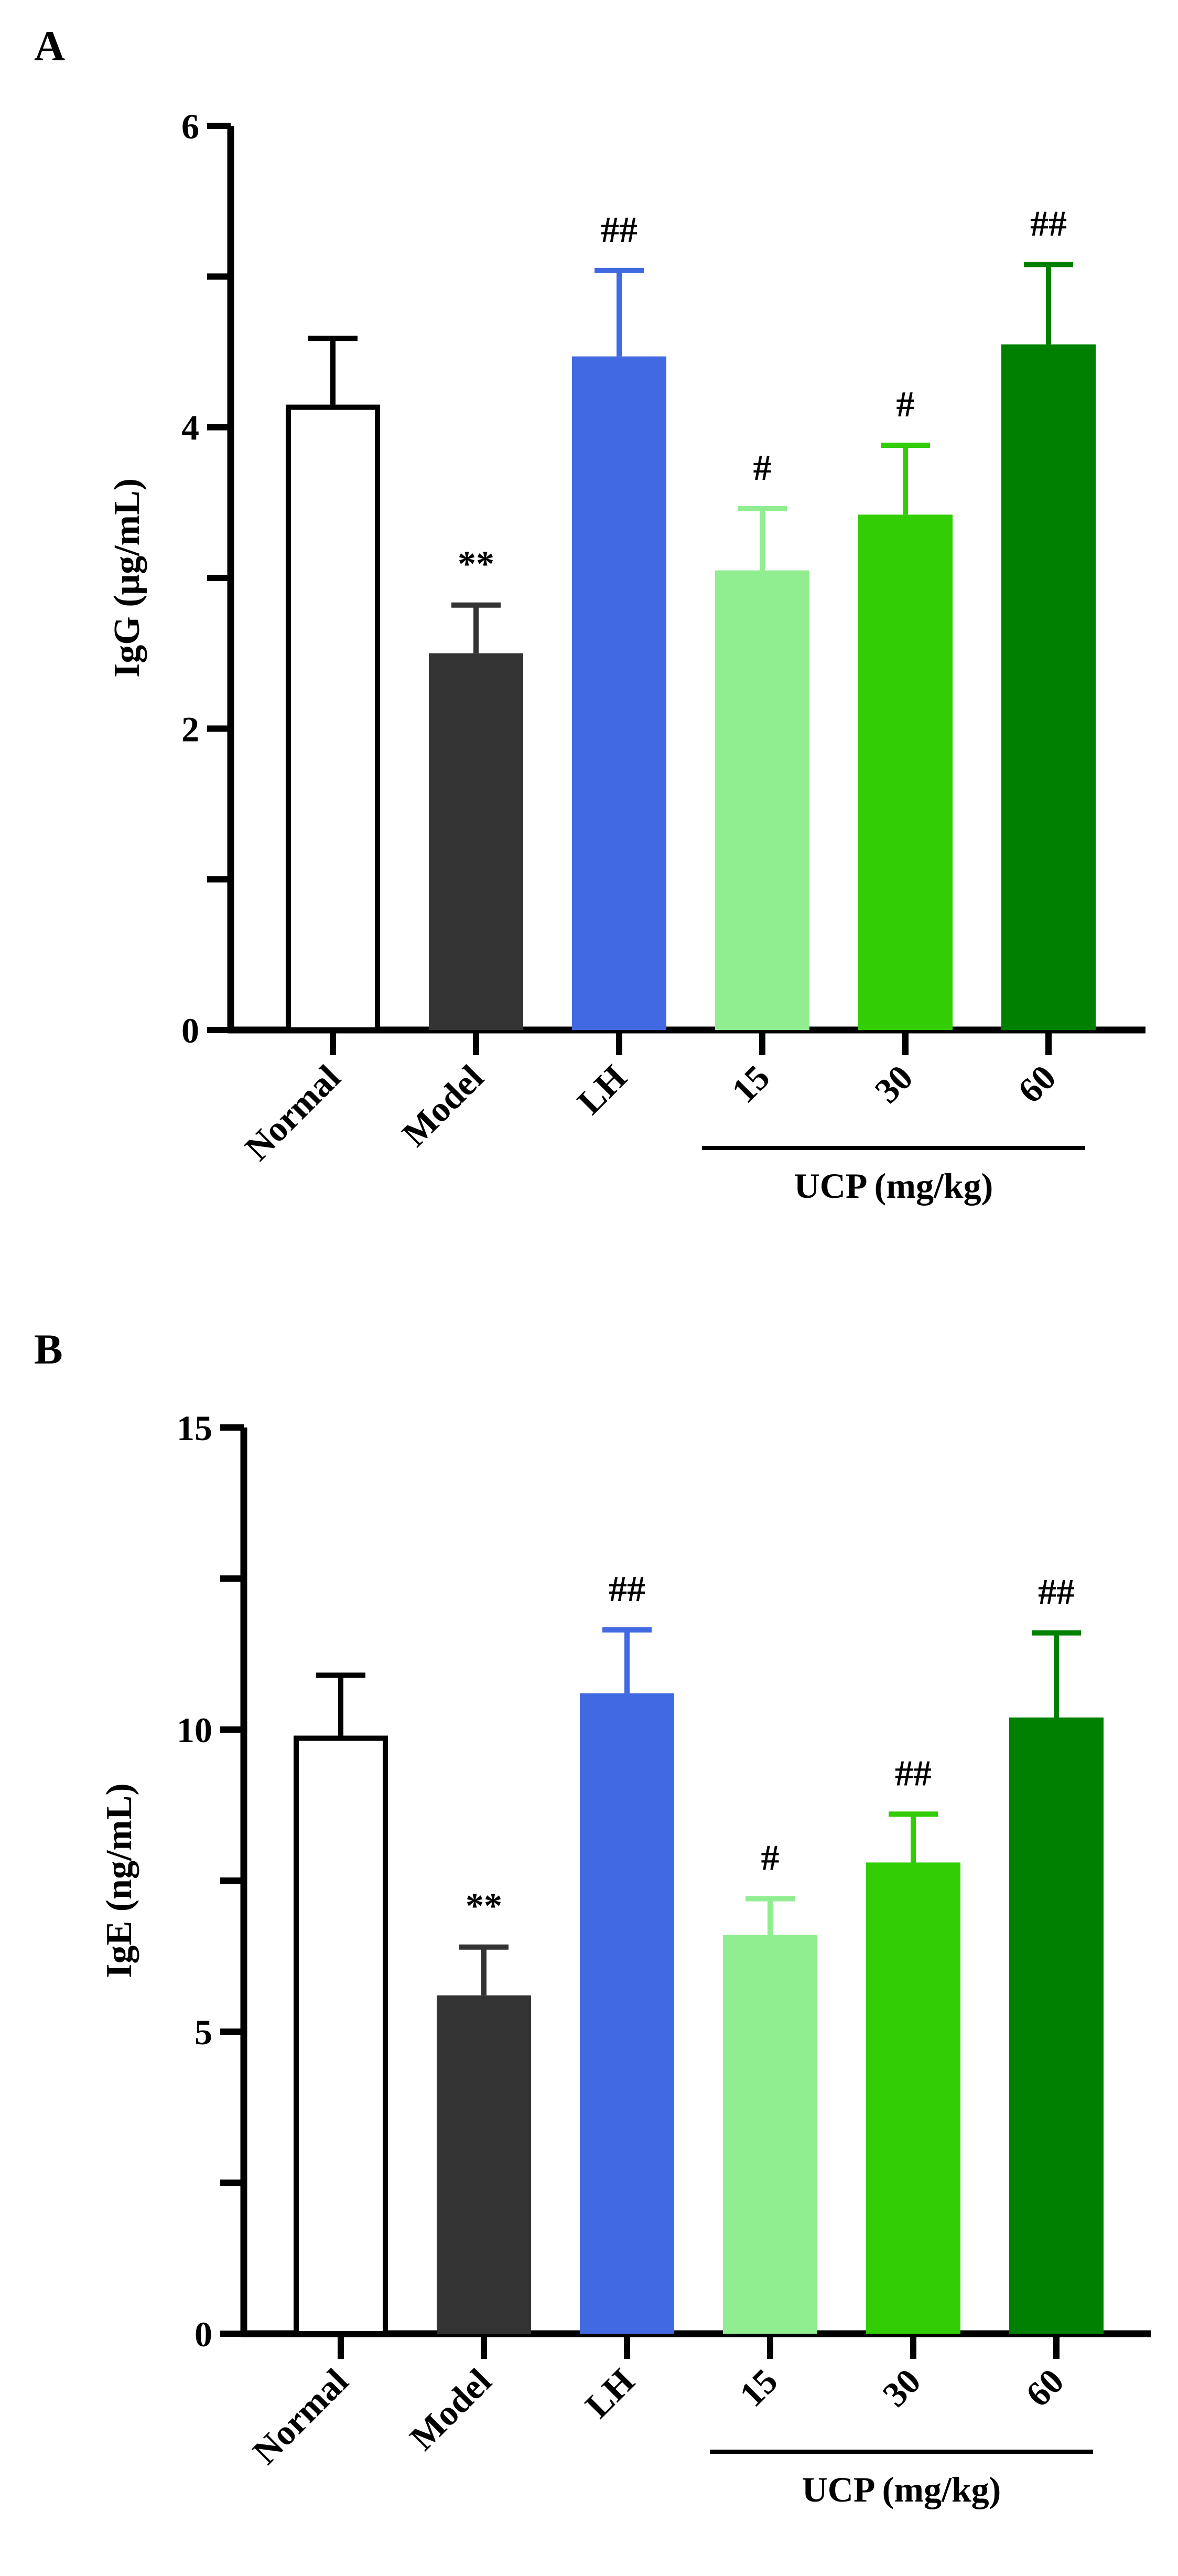 The image size is (1178, 2576). What do you see at coordinates (49, 1349) in the screenshot?
I see `panel-label: B` at bounding box center [49, 1349].